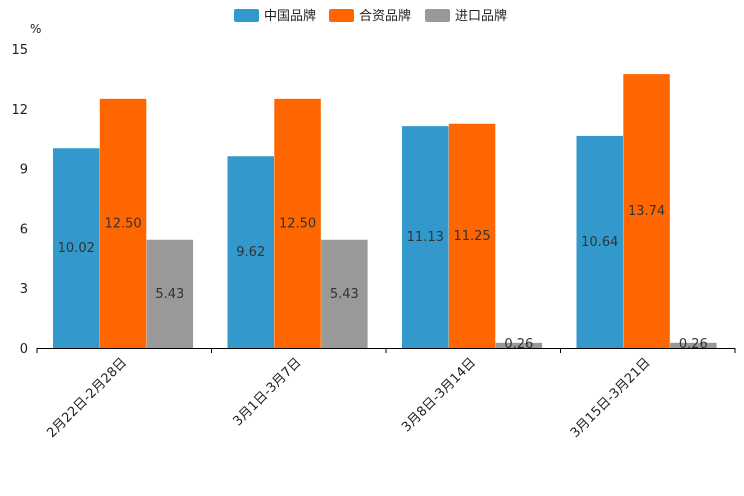 Image resolution: width=744 pixels, height=496 pixels. I want to click on y-tick-label-15: 15, so click(19, 50).